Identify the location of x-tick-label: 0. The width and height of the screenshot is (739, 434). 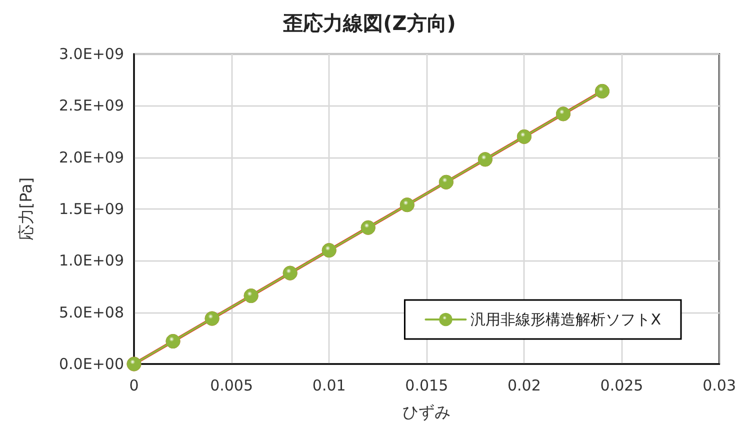
(134, 385).